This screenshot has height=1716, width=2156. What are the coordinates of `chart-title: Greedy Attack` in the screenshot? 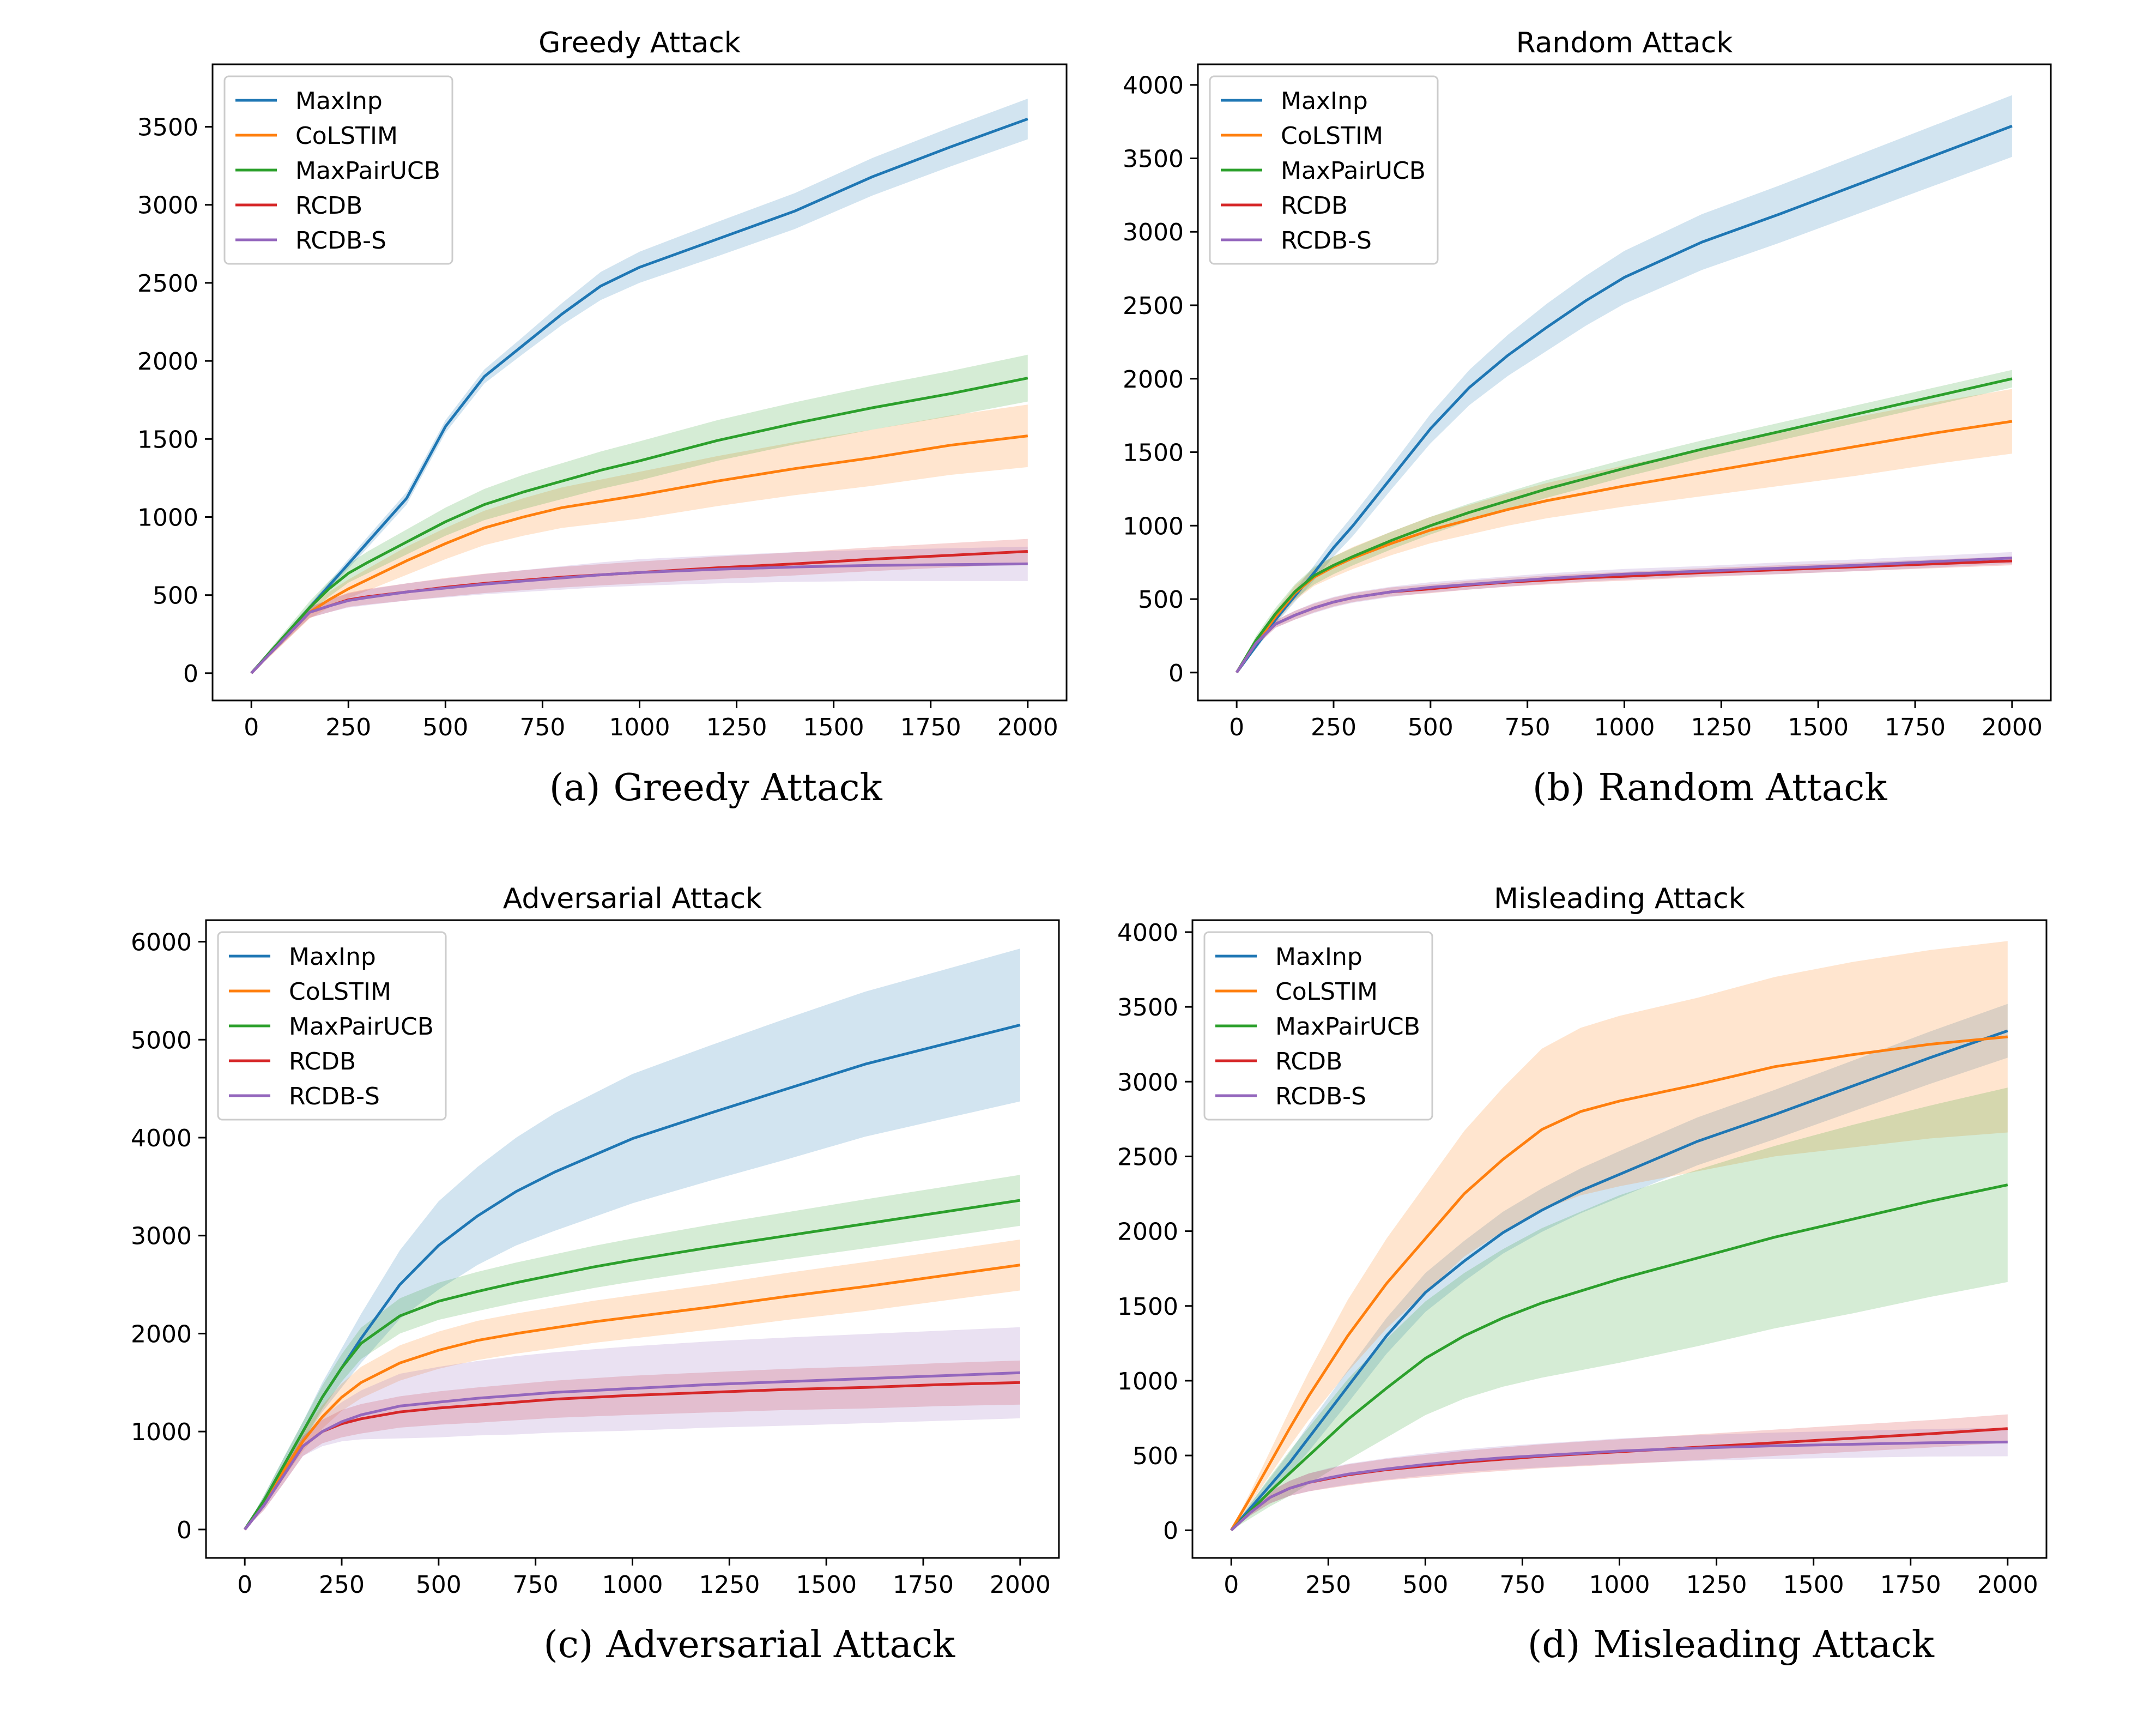 It's located at (639, 43).